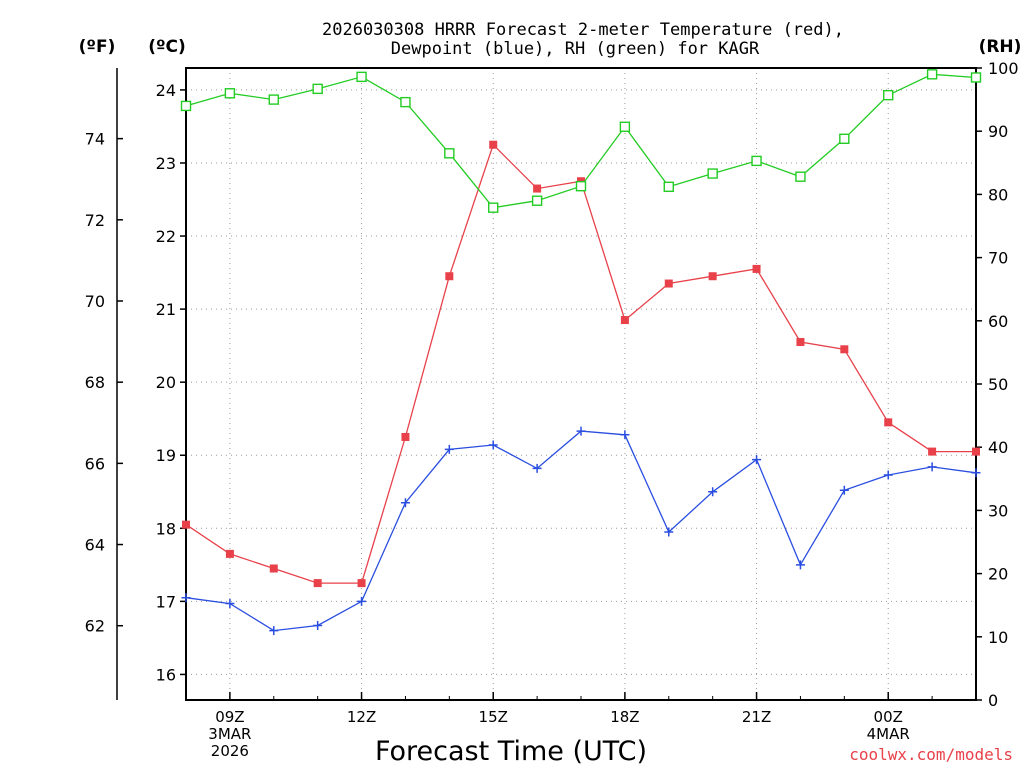 This screenshot has height=768, width=1024. Describe the element at coordinates (166, 455) in the screenshot. I see `celsius-tick-label: 19` at that location.